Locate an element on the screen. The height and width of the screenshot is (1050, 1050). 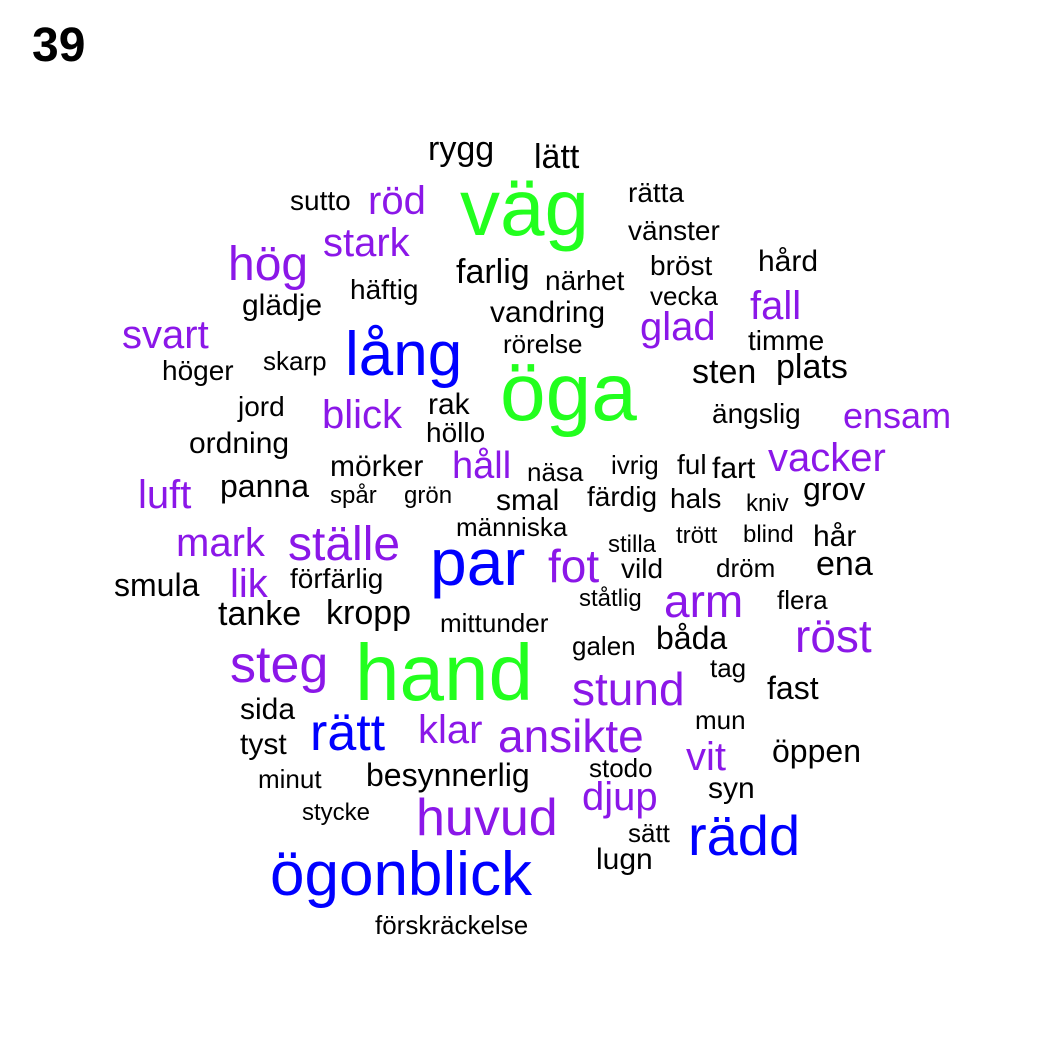
cloud-word: skarp is located at coordinates (295, 361).